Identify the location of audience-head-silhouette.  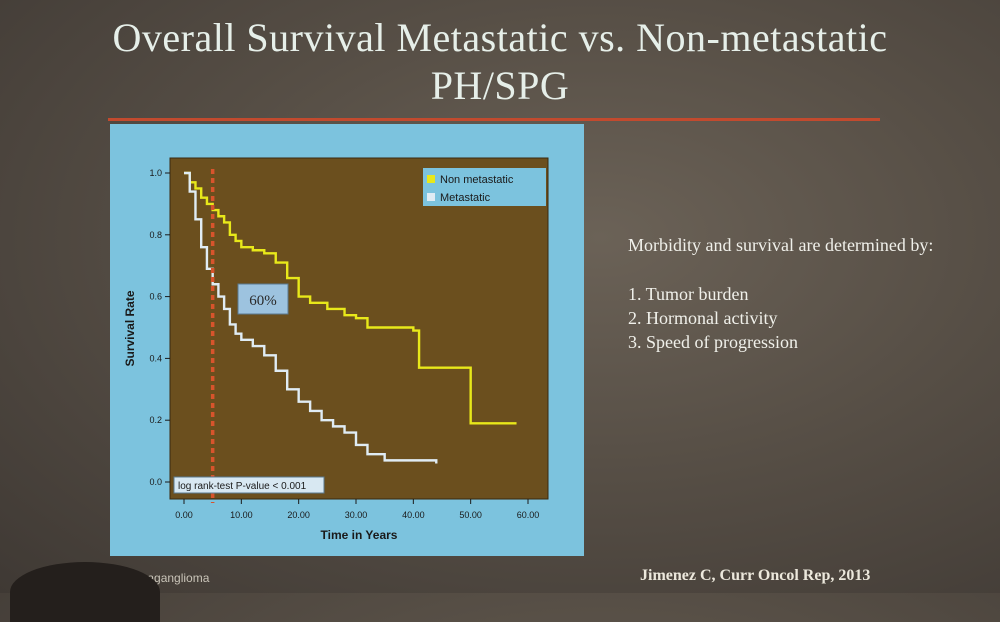
(85, 592).